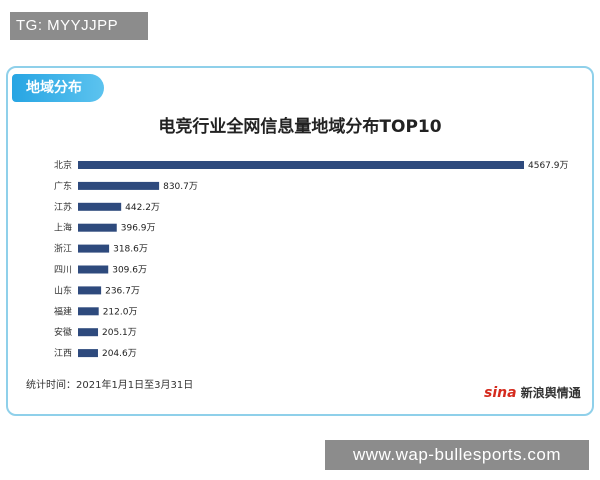  I want to click on section-tab: 地域分布, so click(58, 88).